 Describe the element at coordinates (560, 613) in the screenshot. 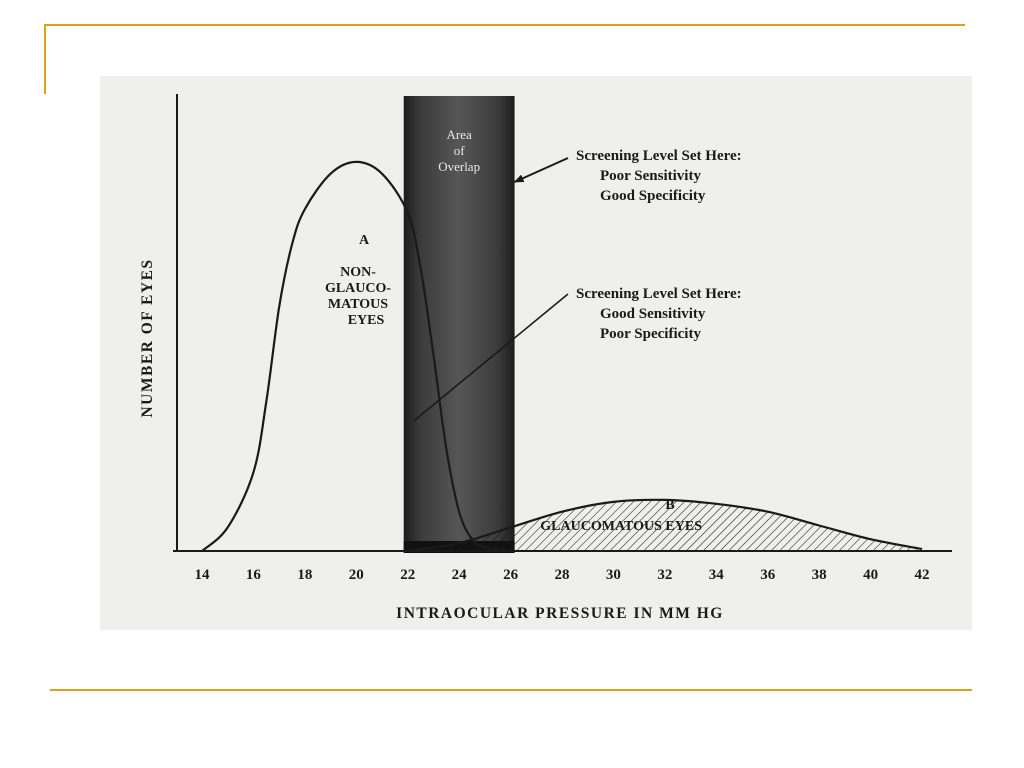

I see `x-axis-title: INTRAOCULAR PRESSURE IN MM HG` at that location.